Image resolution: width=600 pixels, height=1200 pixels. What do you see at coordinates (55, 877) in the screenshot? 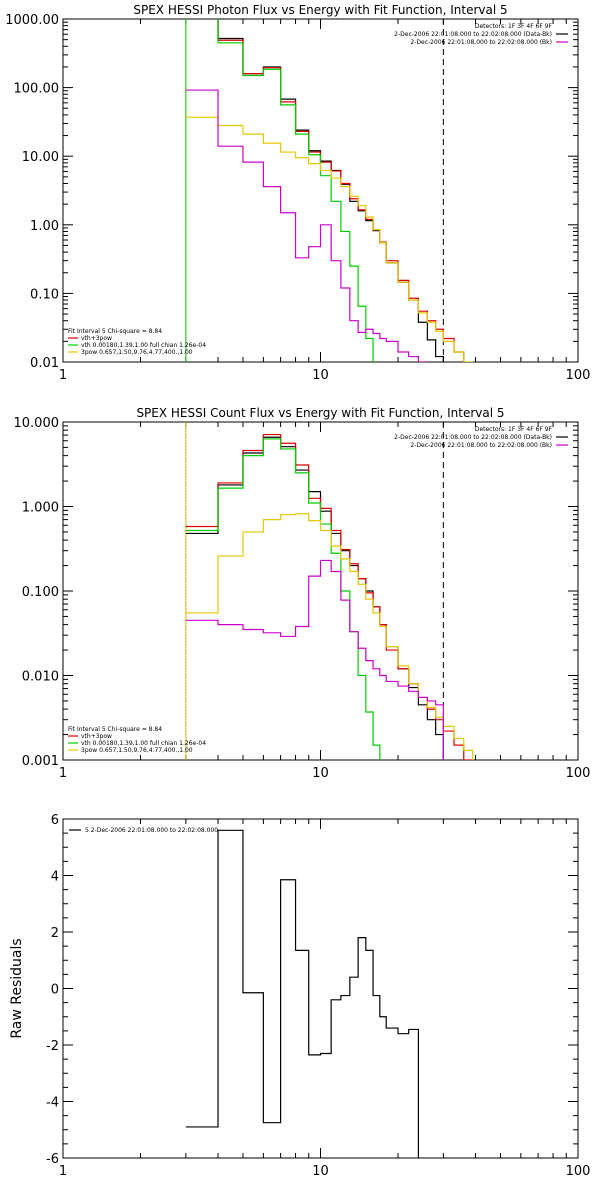
I see `y-tick-label: 4` at bounding box center [55, 877].